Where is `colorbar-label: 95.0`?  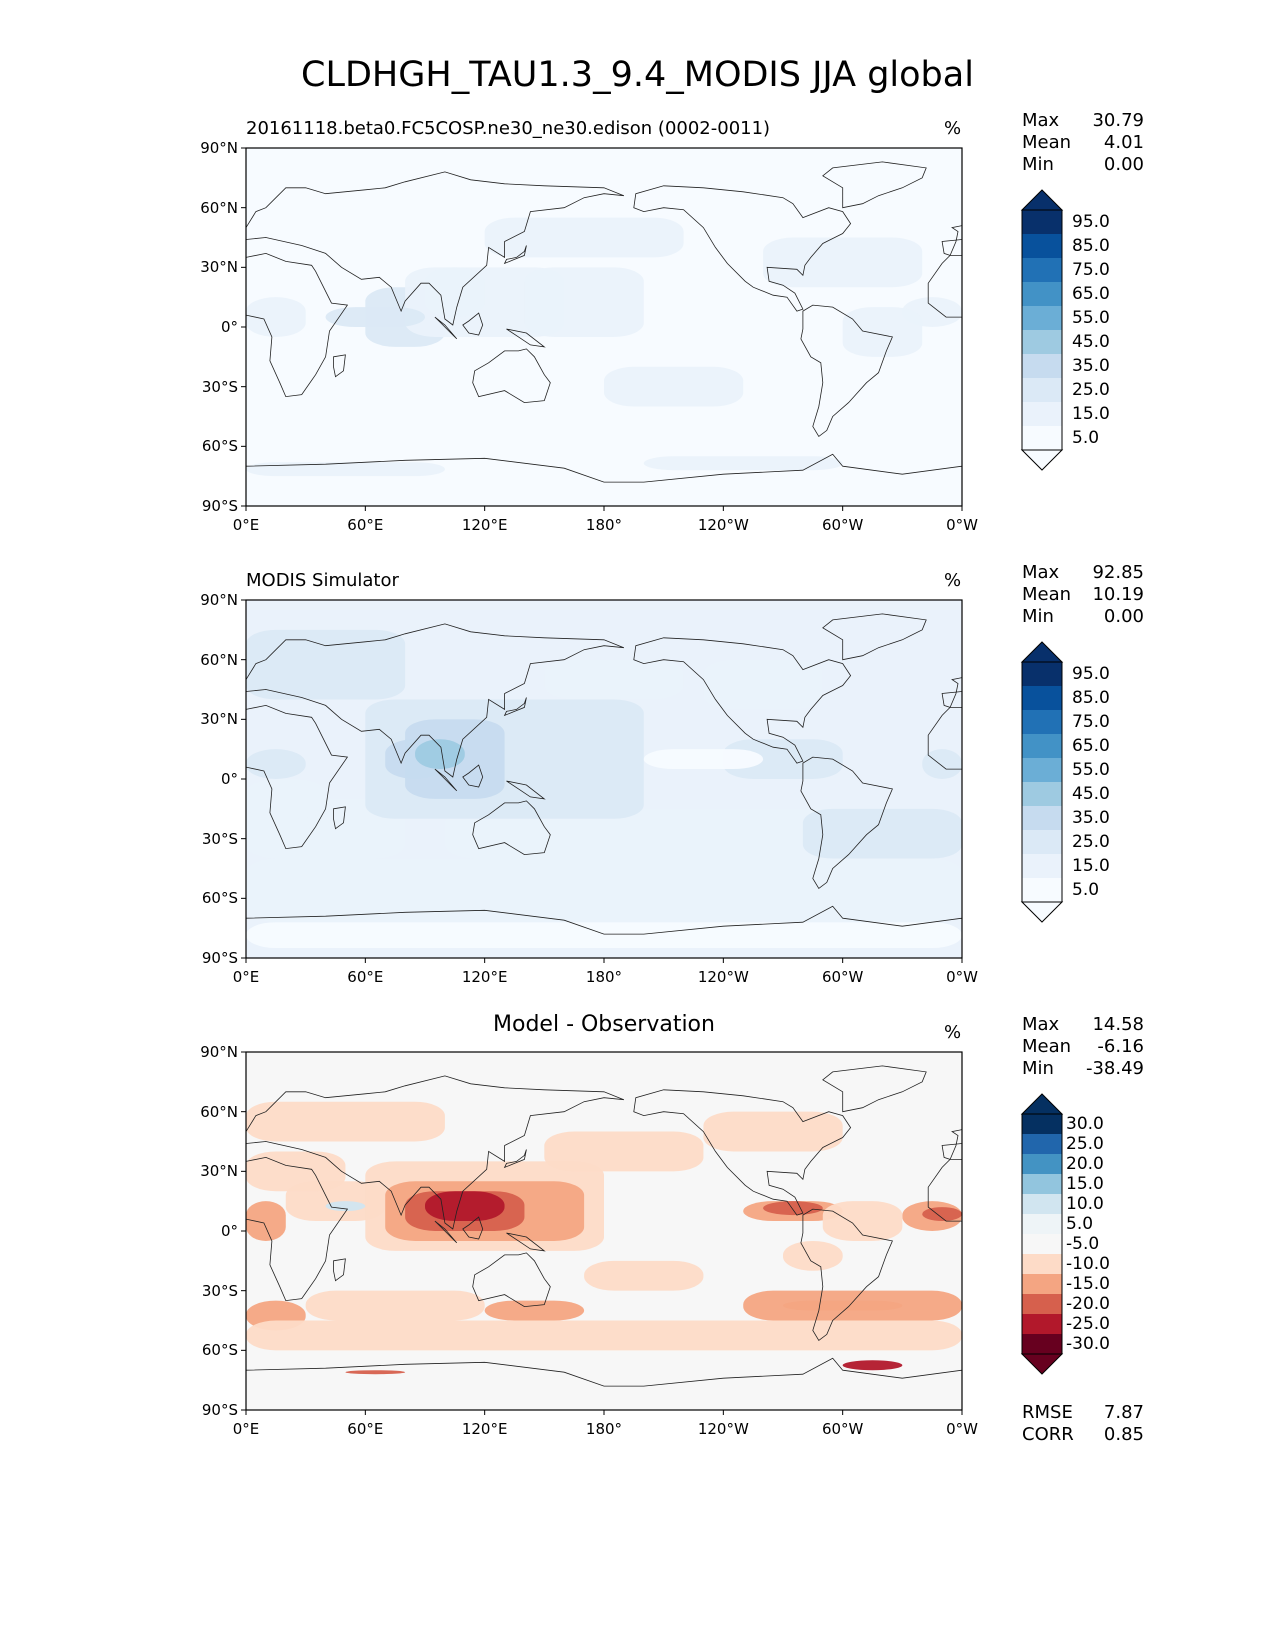 colorbar-label: 95.0 is located at coordinates (1091, 674).